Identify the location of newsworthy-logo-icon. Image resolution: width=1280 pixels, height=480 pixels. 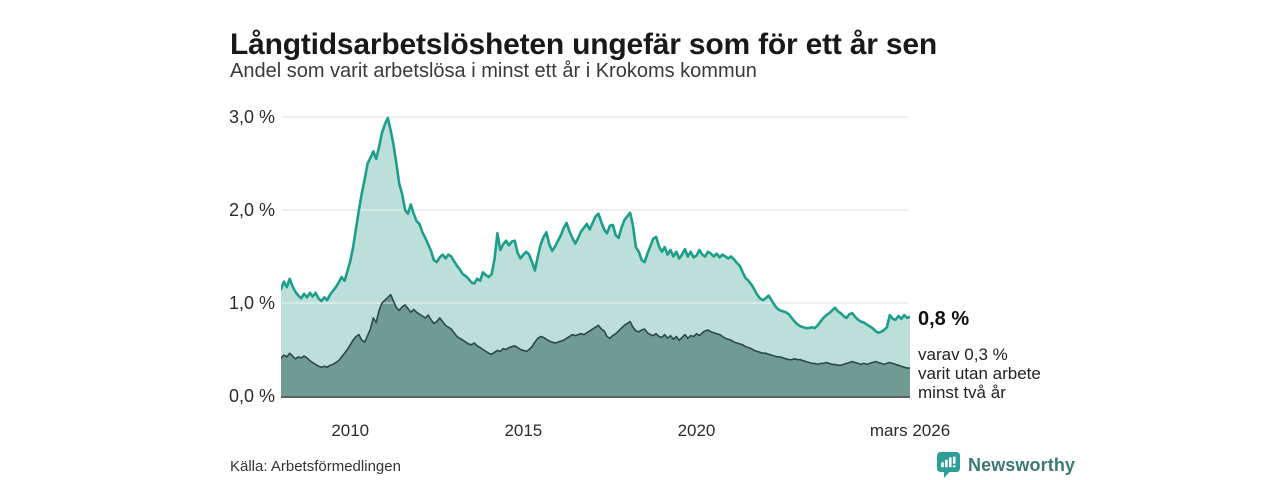
(948, 465).